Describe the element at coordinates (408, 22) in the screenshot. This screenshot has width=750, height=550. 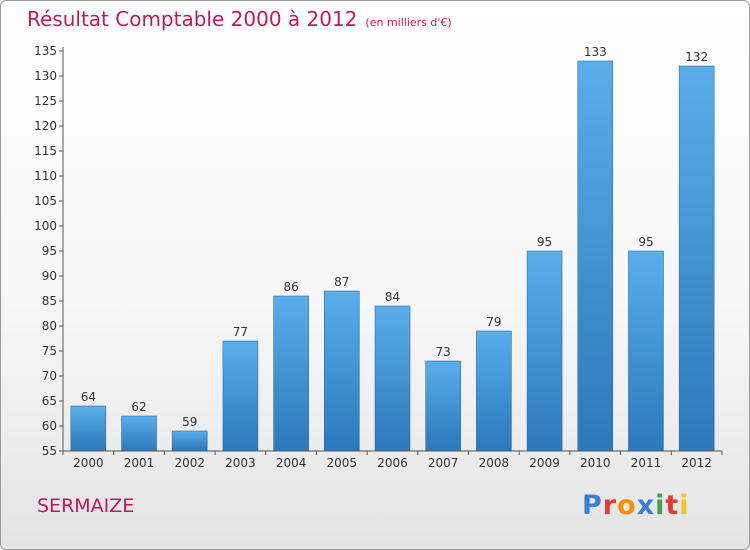
I see `chart-subtitle: (en milliers d'€)` at that location.